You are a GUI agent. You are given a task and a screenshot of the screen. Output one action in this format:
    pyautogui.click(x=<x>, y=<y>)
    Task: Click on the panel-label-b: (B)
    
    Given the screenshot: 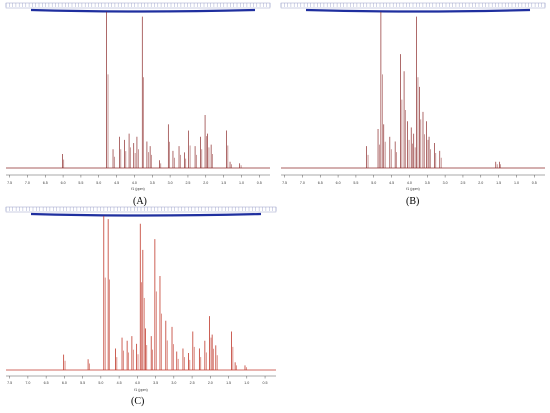 What is the action you would take?
    pyautogui.click(x=413, y=201)
    